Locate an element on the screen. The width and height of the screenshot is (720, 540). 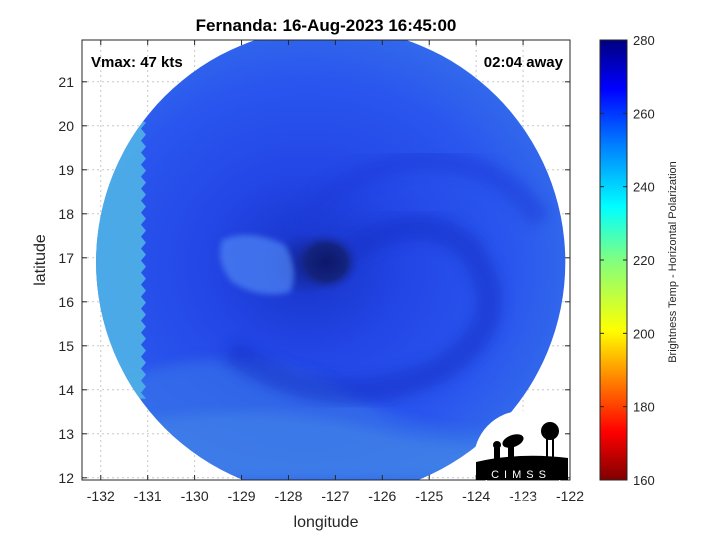
x-tick-label: -123 is located at coordinates (523, 496).